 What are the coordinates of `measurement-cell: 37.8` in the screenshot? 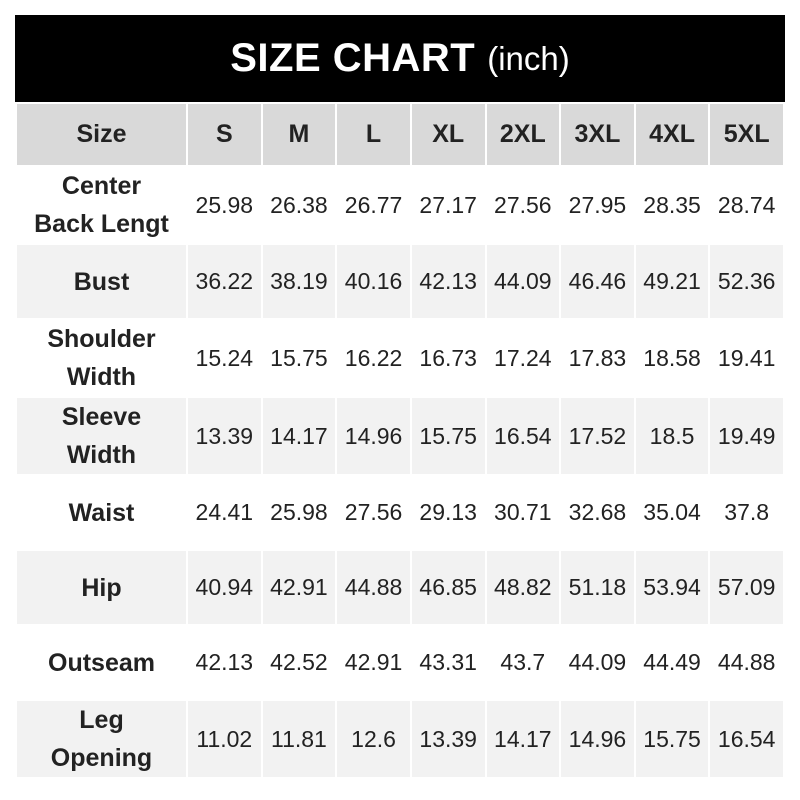 It's located at (746, 512).